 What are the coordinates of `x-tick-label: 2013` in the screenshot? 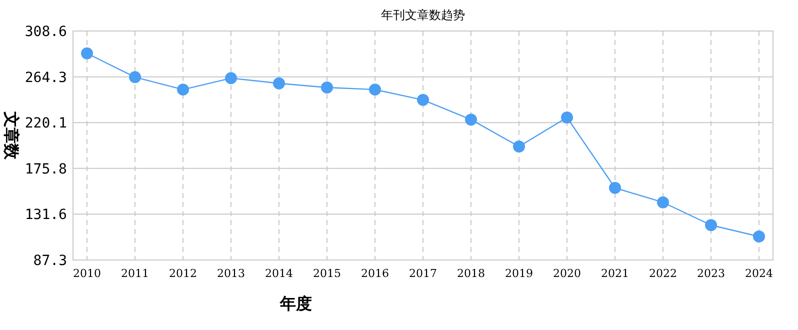 It's located at (231, 273).